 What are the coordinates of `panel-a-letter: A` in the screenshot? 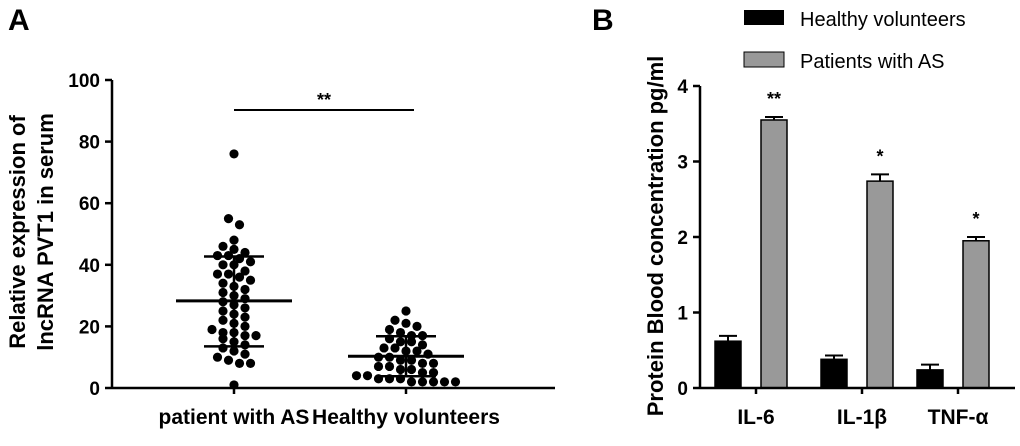 It's located at (19, 20).